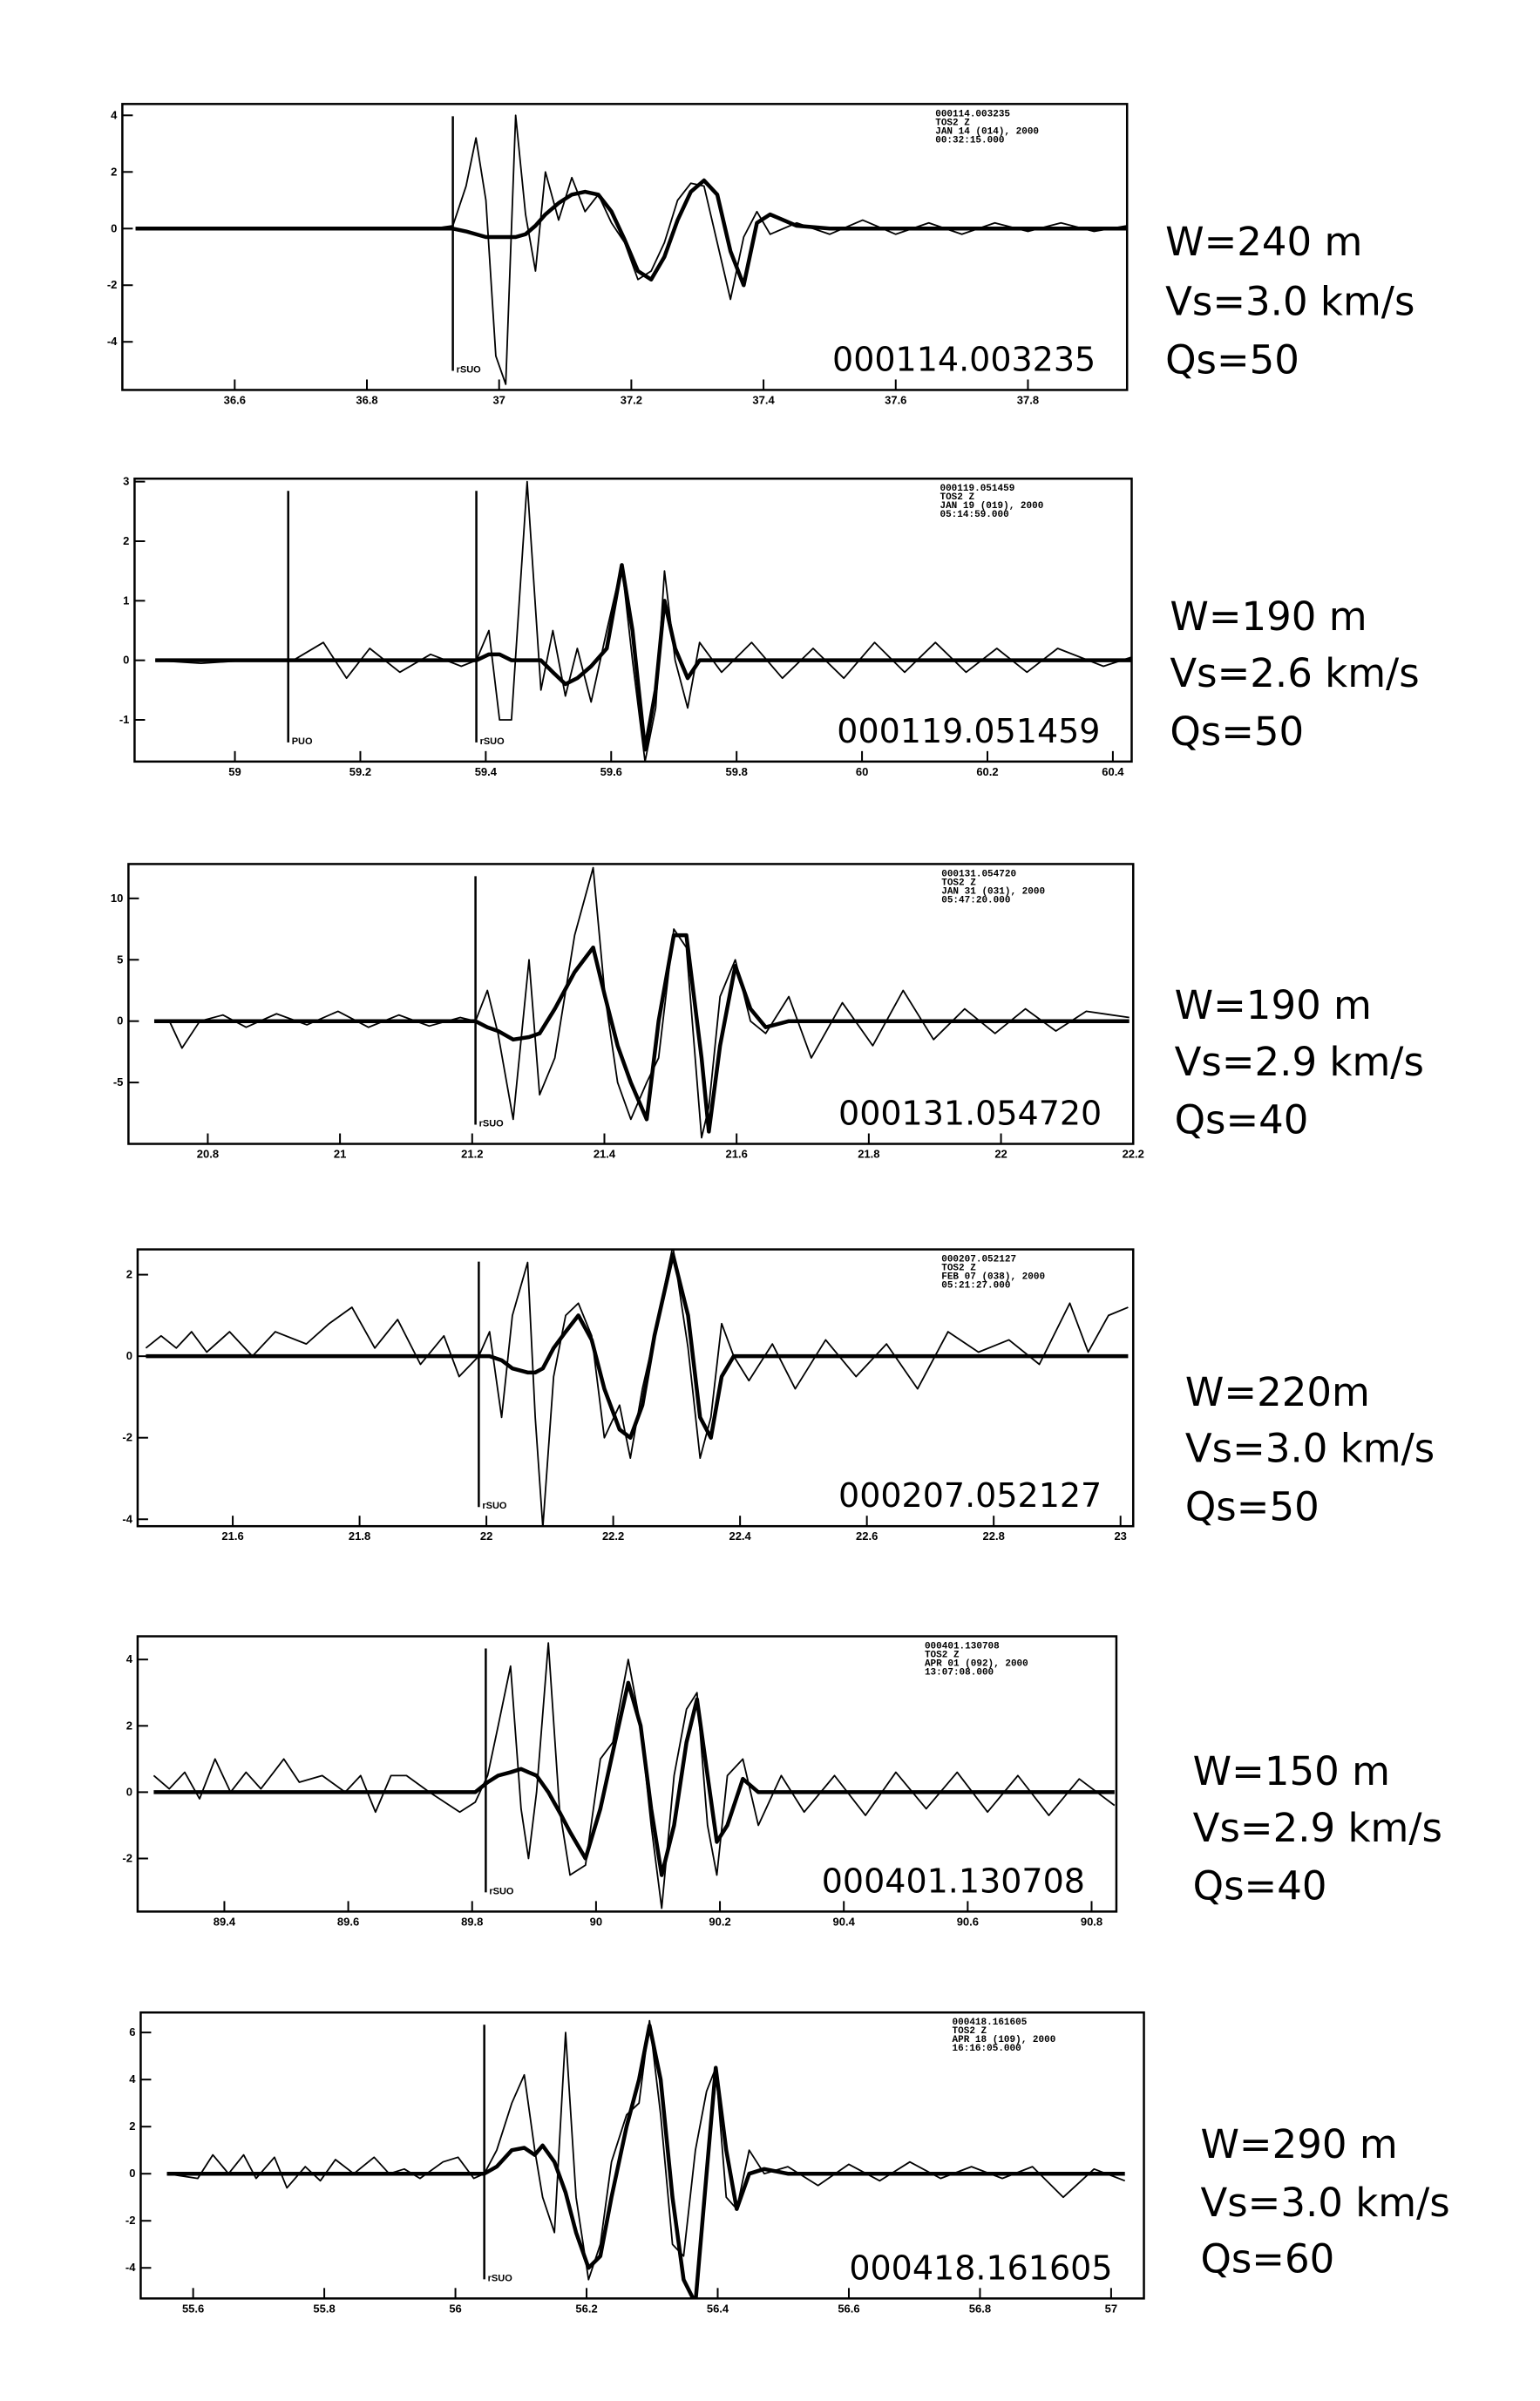 The width and height of the screenshot is (1540, 2401). I want to click on x-tick-label: 37, so click(499, 400).